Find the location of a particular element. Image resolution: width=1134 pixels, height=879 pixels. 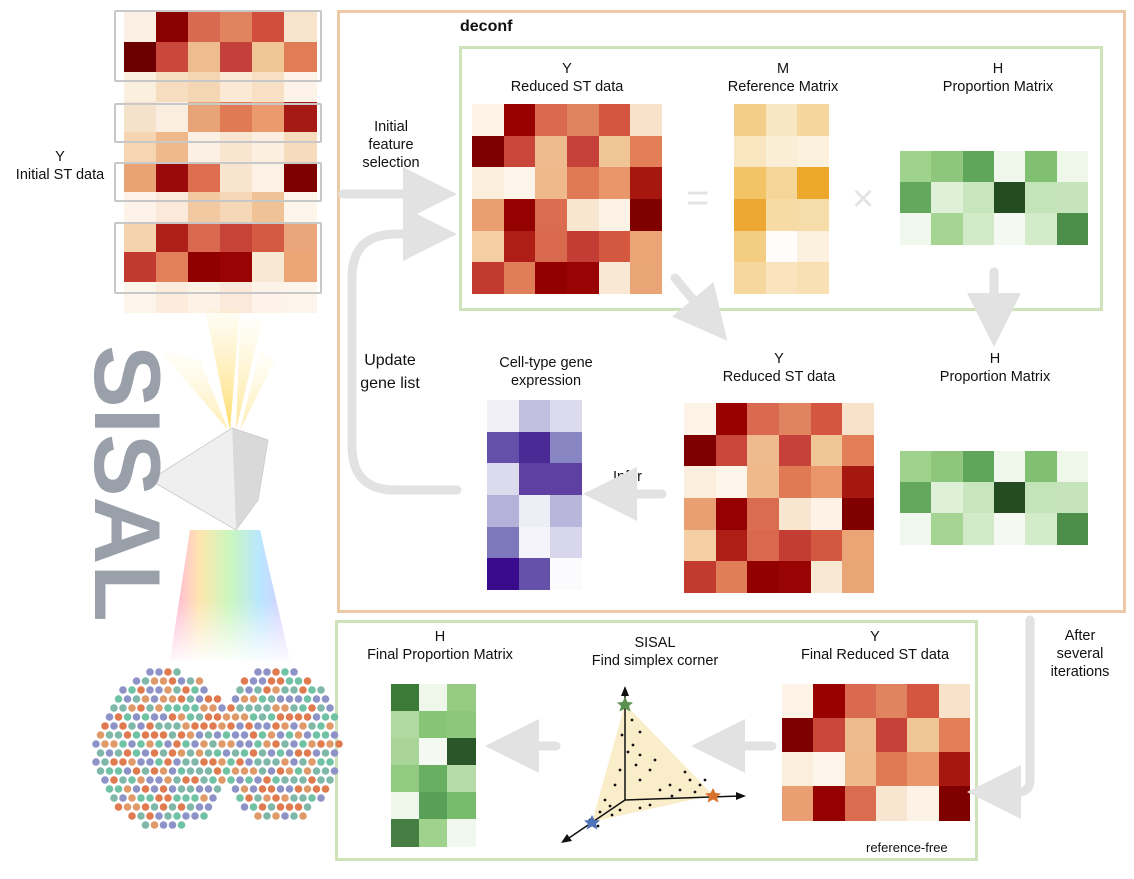

reduced-y-subtitle: Reduced ST data is located at coordinates (567, 87).